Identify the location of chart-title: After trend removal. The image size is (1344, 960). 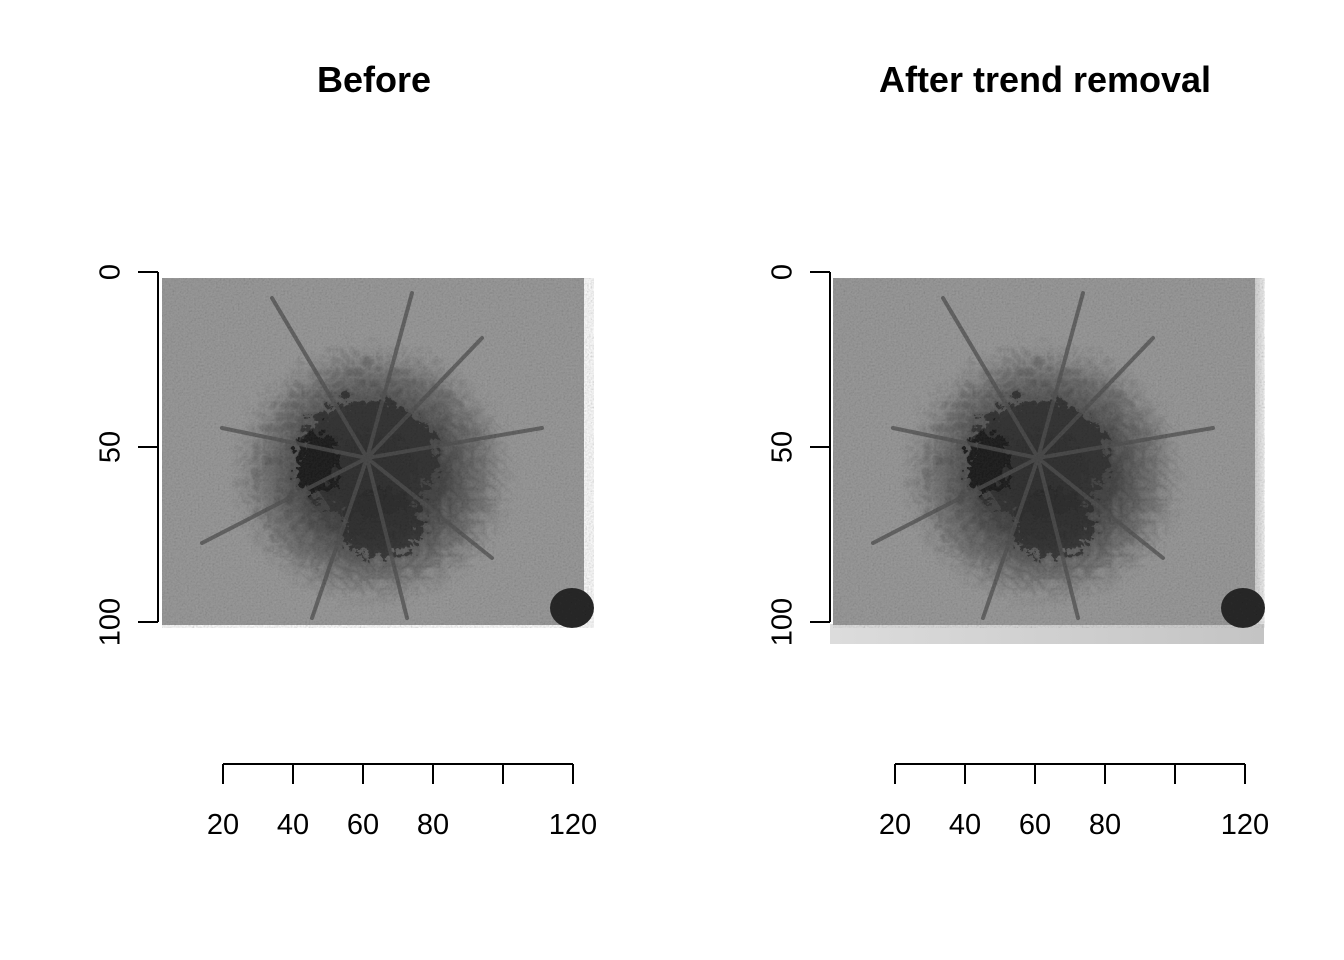
(1045, 79).